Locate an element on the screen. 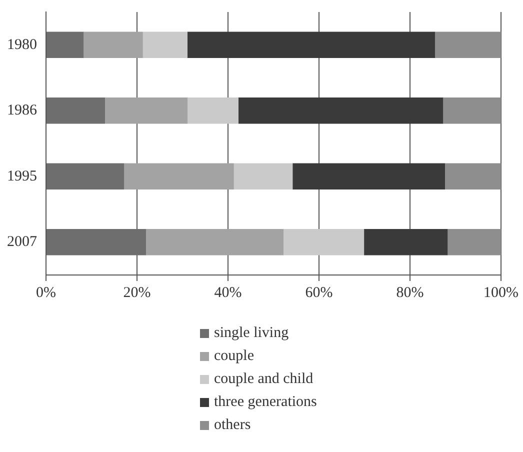 This screenshot has width=523, height=452. y-tick-label: 1995 is located at coordinates (22, 176).